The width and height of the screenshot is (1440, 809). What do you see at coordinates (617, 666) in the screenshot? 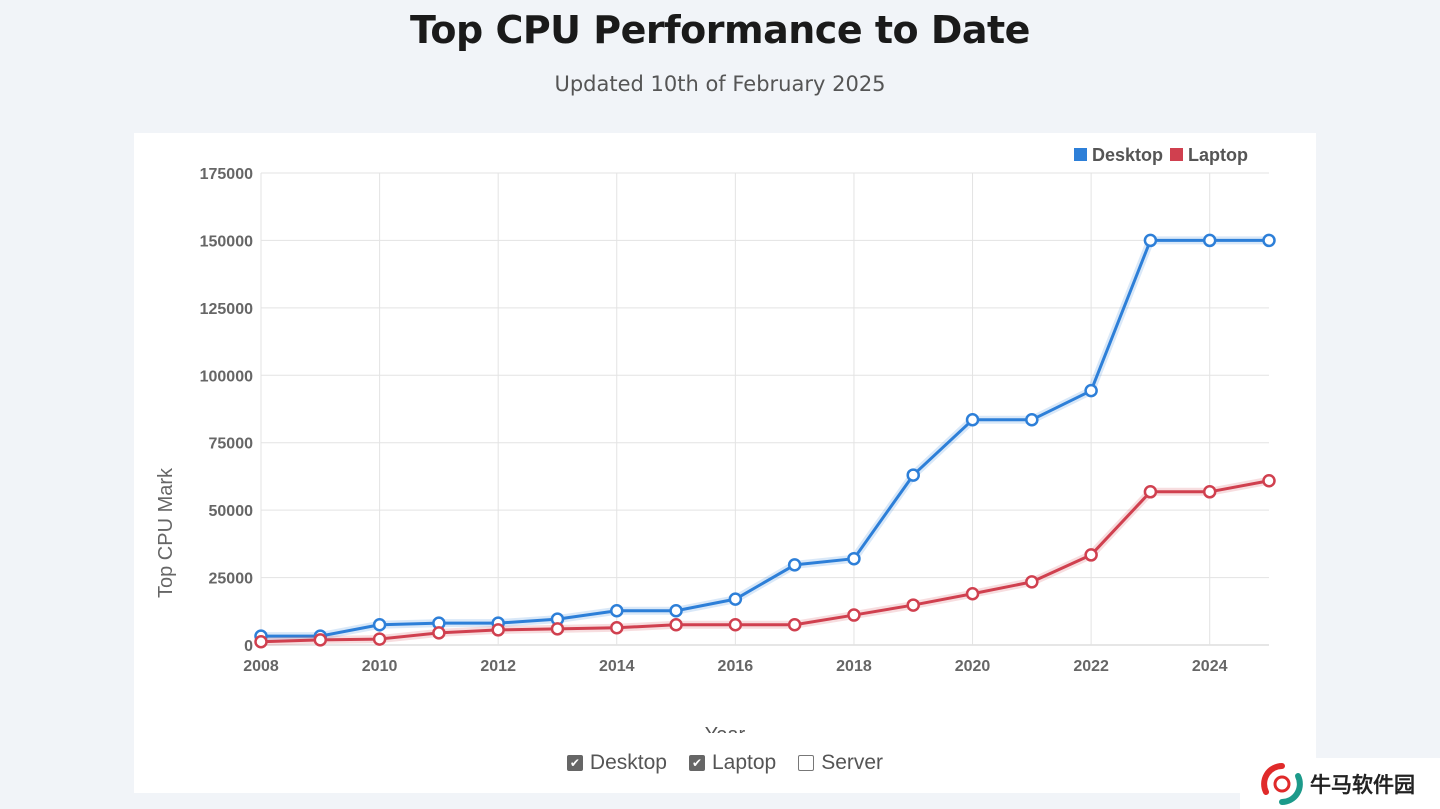
I see `x-tick-label: 2014` at bounding box center [617, 666].